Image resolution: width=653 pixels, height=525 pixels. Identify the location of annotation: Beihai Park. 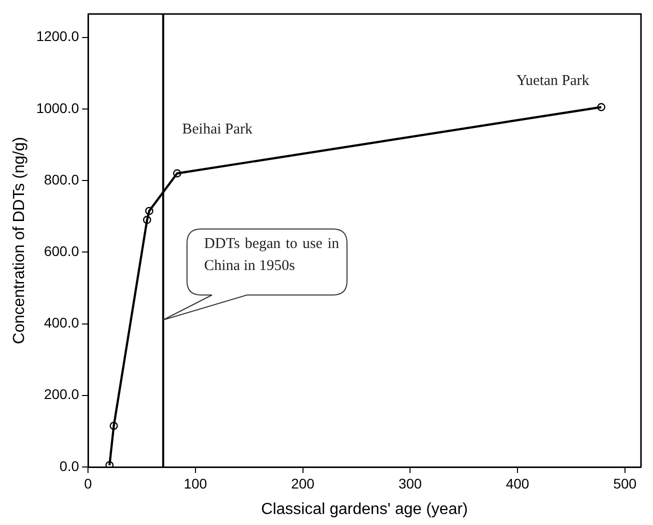
(218, 129).